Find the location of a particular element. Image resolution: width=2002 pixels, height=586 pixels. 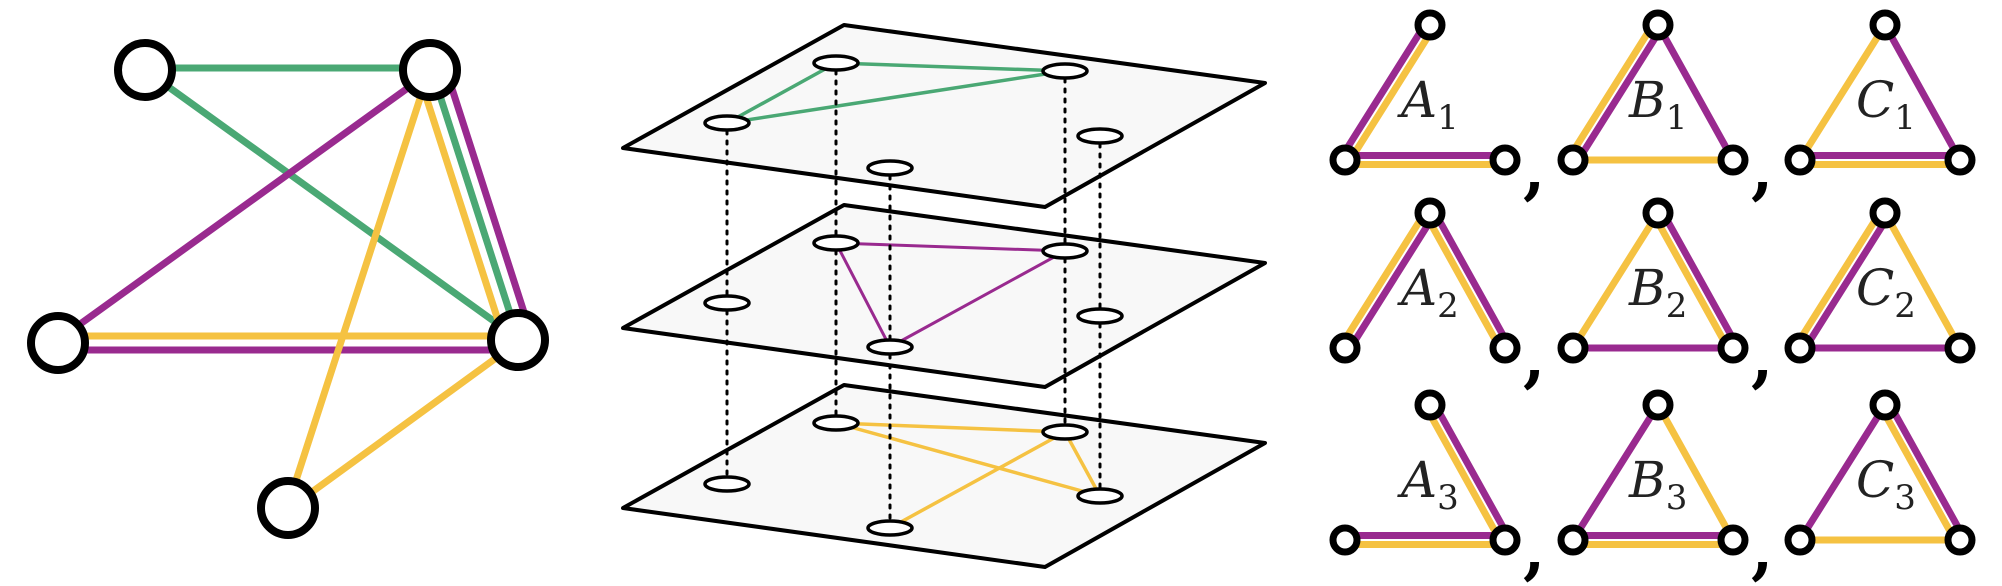

motif-B1: B1 is located at coordinates (1653, 92).